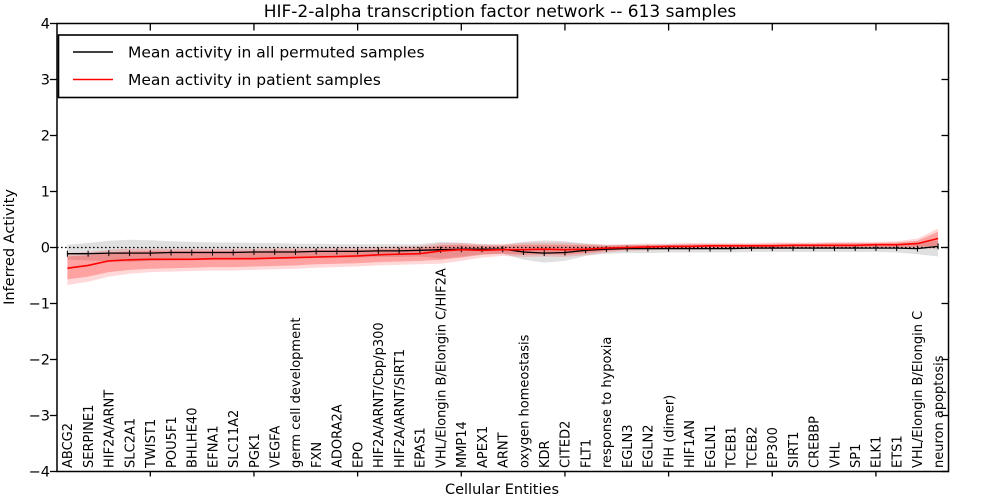 This screenshot has height=504, width=1000. Describe the element at coordinates (39, 473) in the screenshot. I see `y-tick-label: −4` at that location.